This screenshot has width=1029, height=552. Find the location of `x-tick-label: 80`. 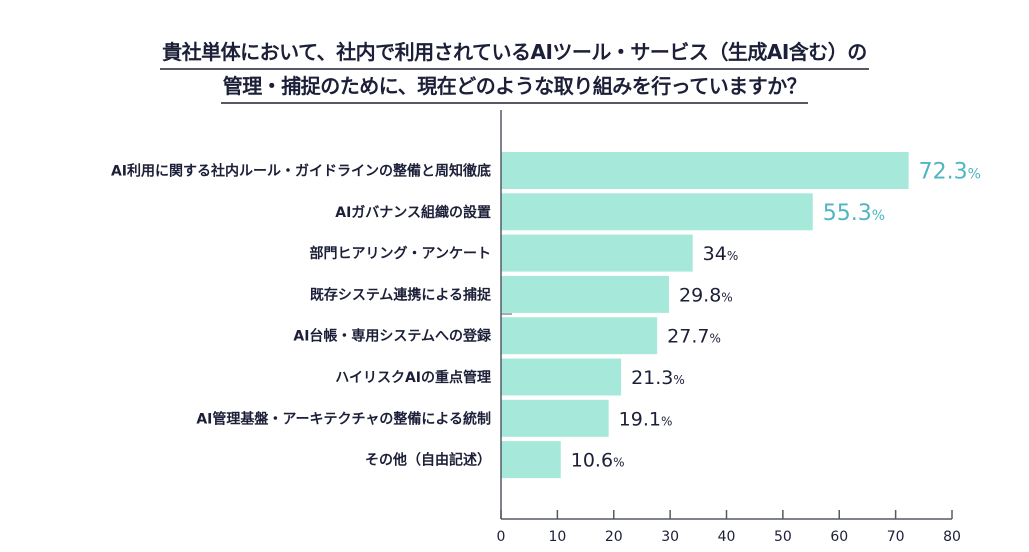

x-tick-label: 80 is located at coordinates (952, 537).